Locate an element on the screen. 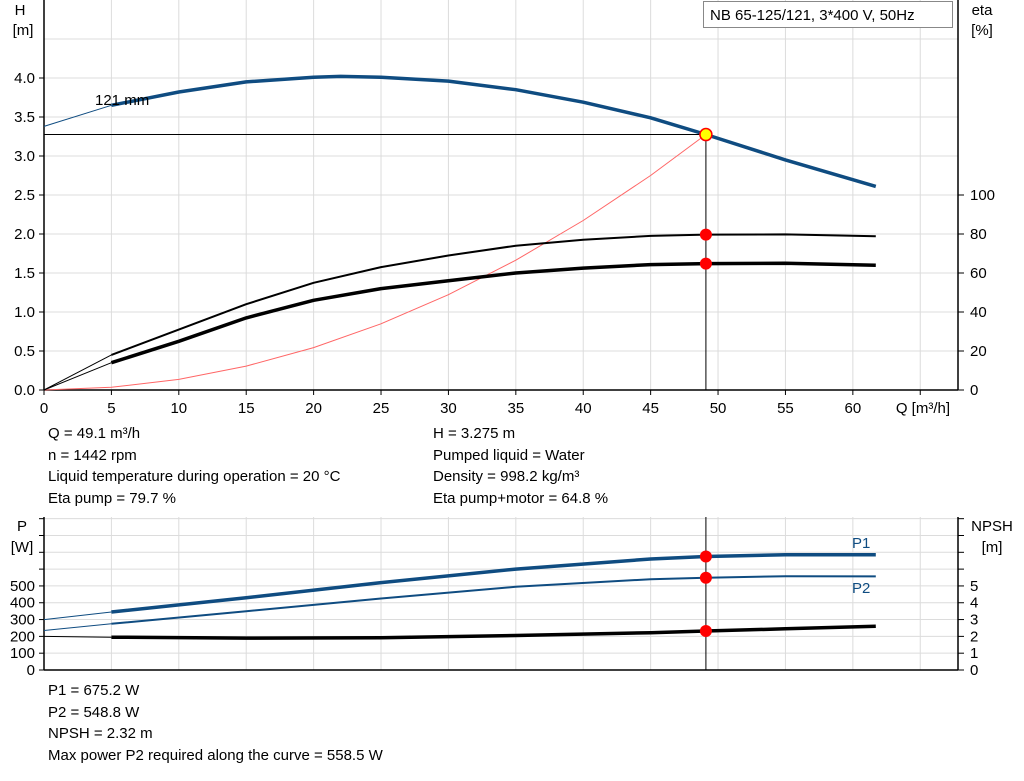 This screenshot has height=781, width=1024. p2-curve-extrapolated is located at coordinates (77, 627).